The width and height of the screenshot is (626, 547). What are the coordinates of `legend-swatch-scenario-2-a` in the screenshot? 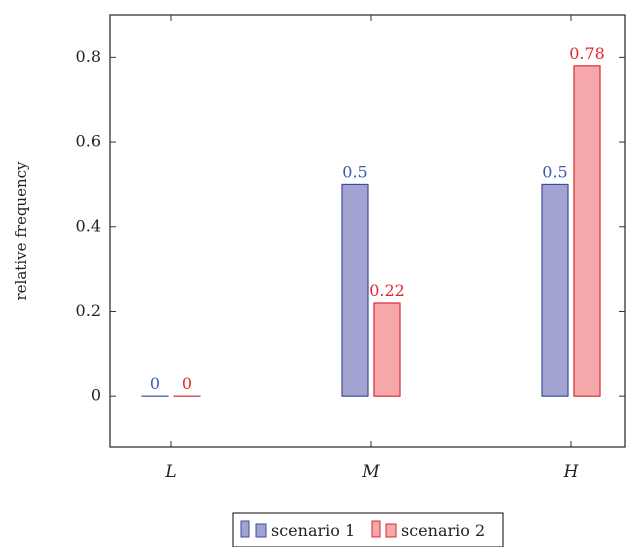 It's located at (376, 529).